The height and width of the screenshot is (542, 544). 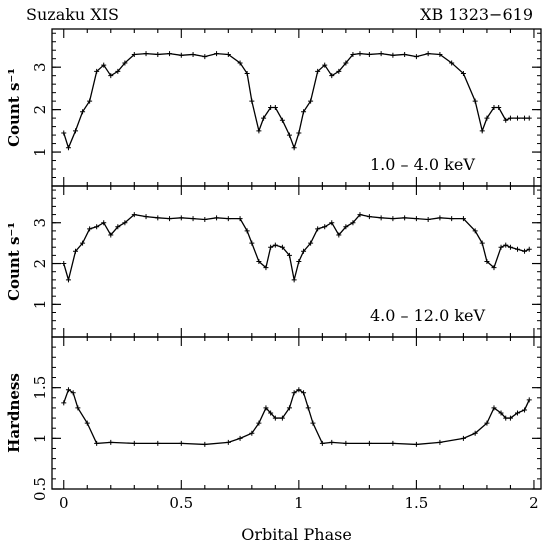 What do you see at coordinates (296, 417) in the screenshot?
I see `series-line` at bounding box center [296, 417].